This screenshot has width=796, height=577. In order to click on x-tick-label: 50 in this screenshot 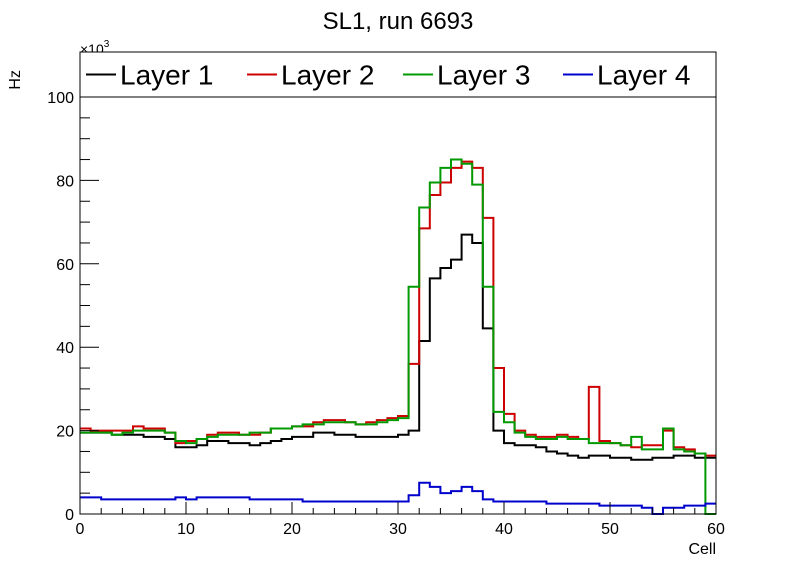, I will do `click(610, 529)`.